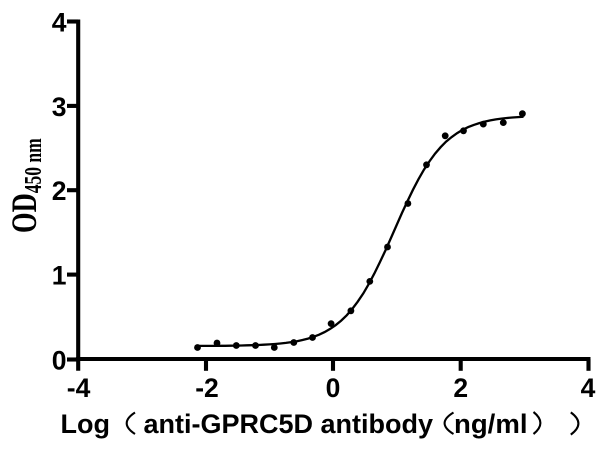 Image resolution: width=600 pixels, height=452 pixels. What do you see at coordinates (207, 388) in the screenshot?
I see `svg-text: -2` at bounding box center [207, 388].